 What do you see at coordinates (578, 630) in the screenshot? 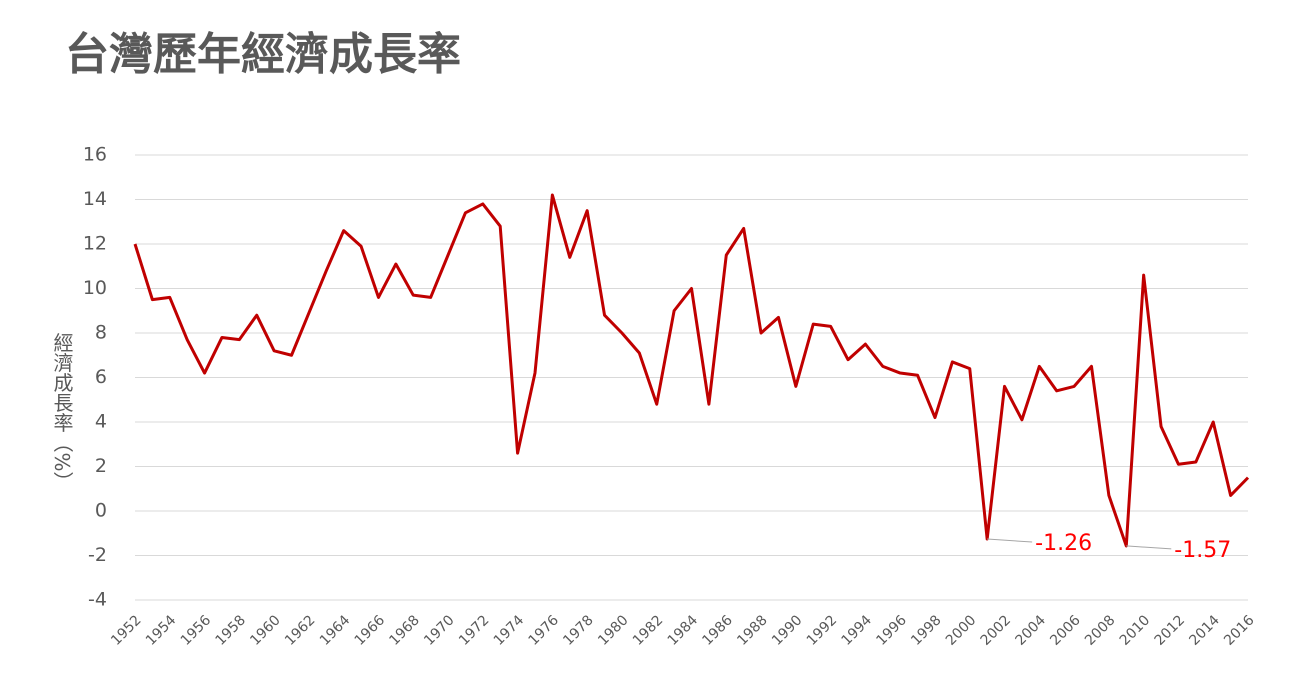
I see `x-tick-label: 1978` at bounding box center [578, 630].